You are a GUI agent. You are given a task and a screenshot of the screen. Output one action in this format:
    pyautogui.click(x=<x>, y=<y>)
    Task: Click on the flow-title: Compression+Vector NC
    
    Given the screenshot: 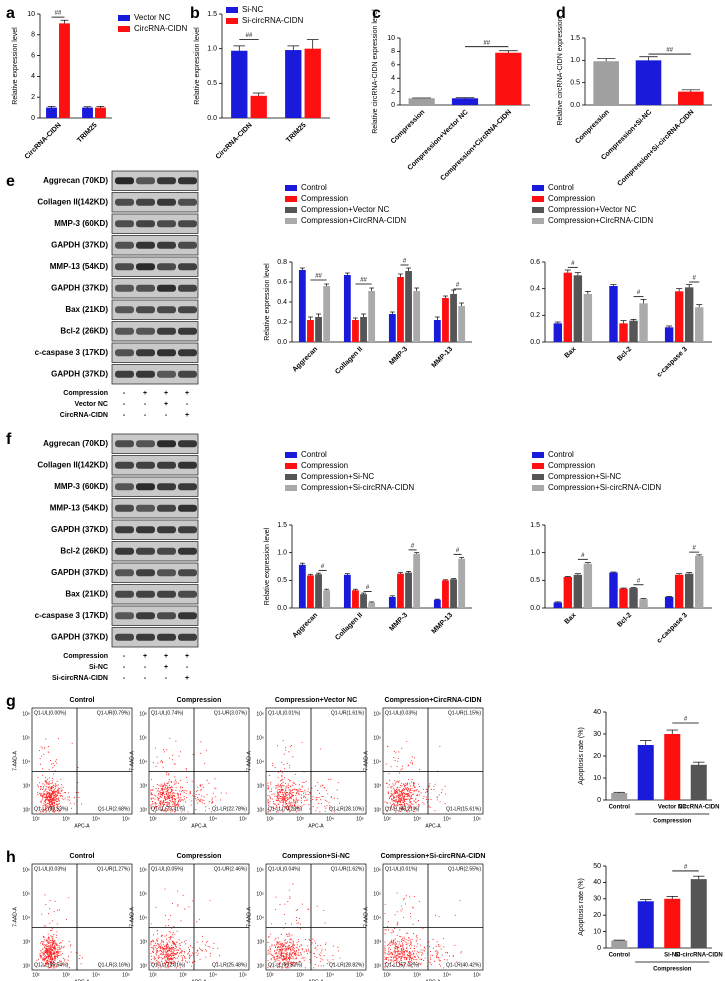 What is the action you would take?
    pyautogui.click(x=316, y=700)
    